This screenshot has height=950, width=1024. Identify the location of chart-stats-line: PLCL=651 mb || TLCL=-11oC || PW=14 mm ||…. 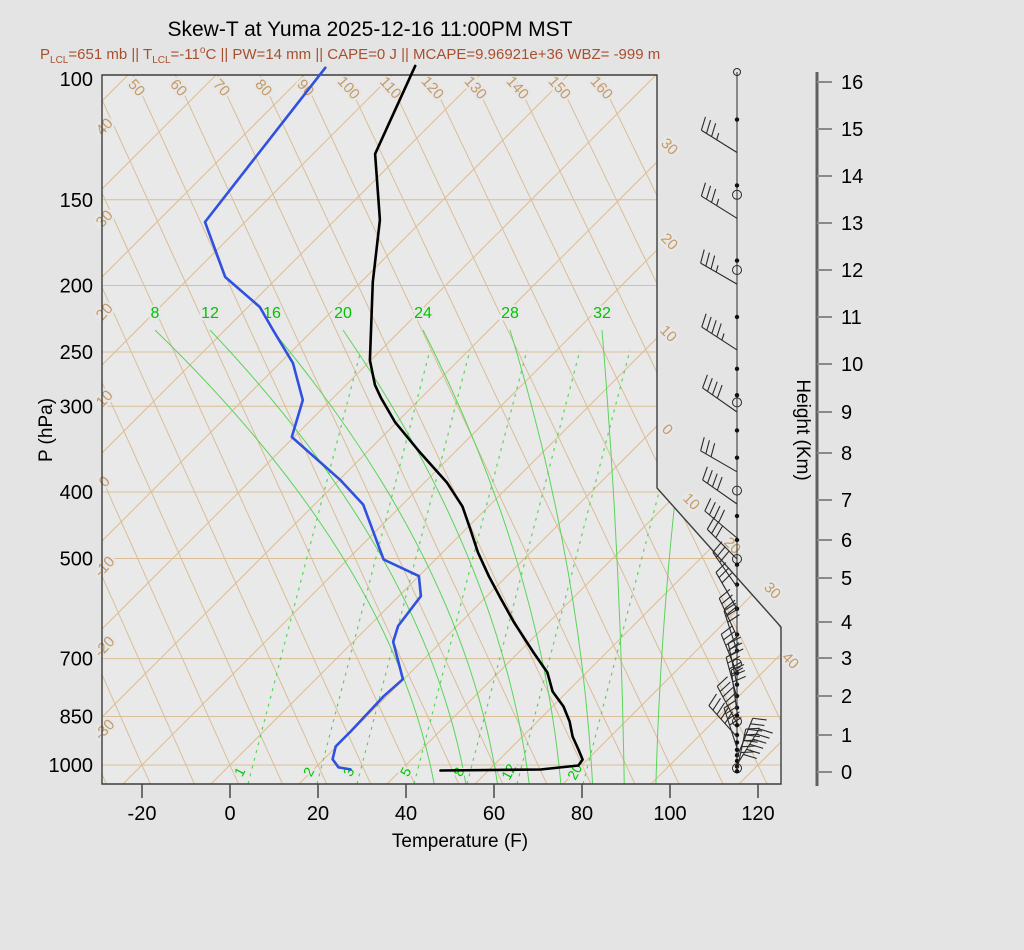
(350, 55).